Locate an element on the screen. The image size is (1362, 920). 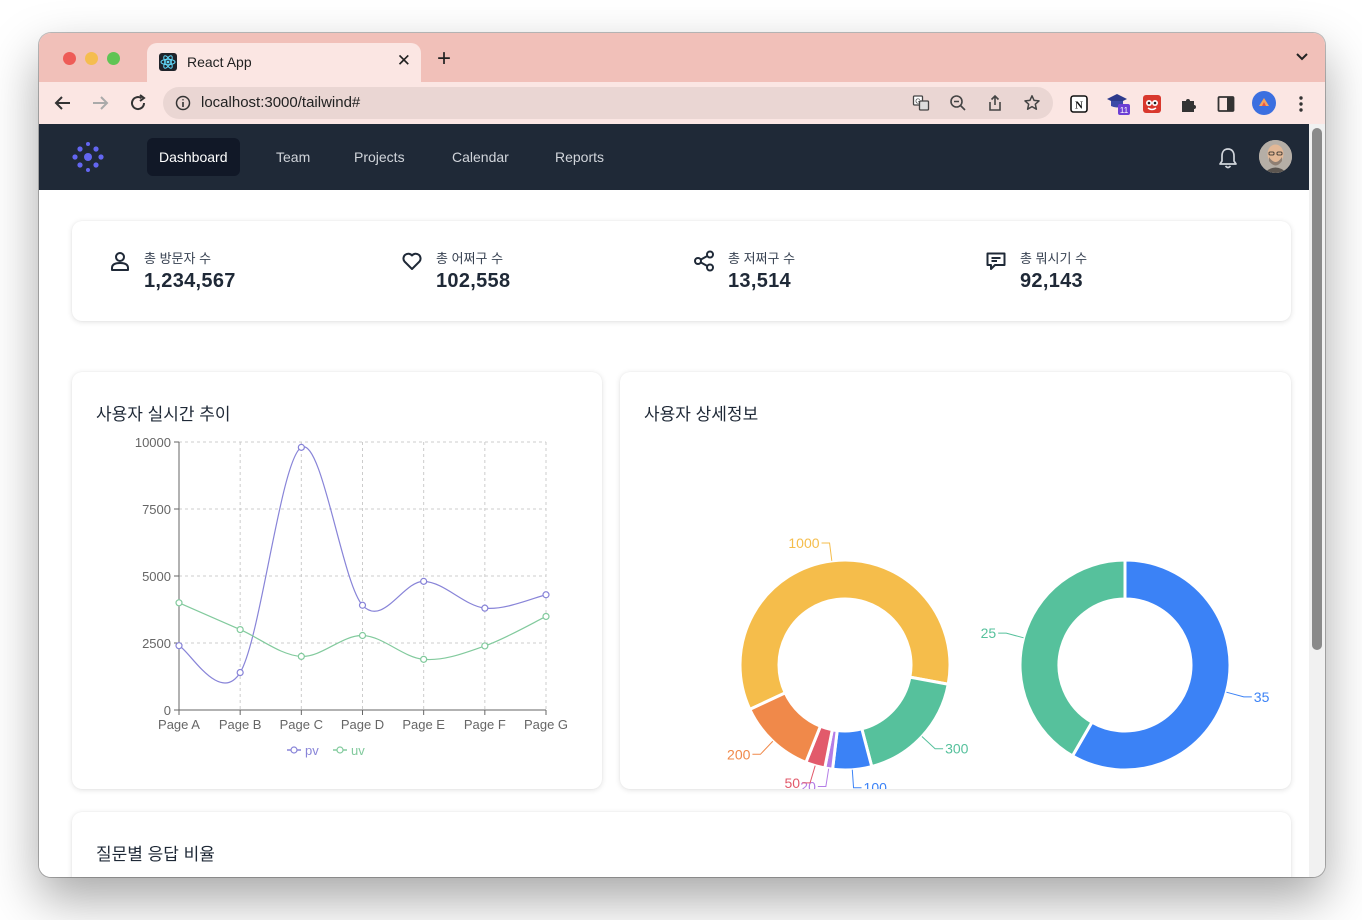
back-arrow-icon is located at coordinates (63, 103).